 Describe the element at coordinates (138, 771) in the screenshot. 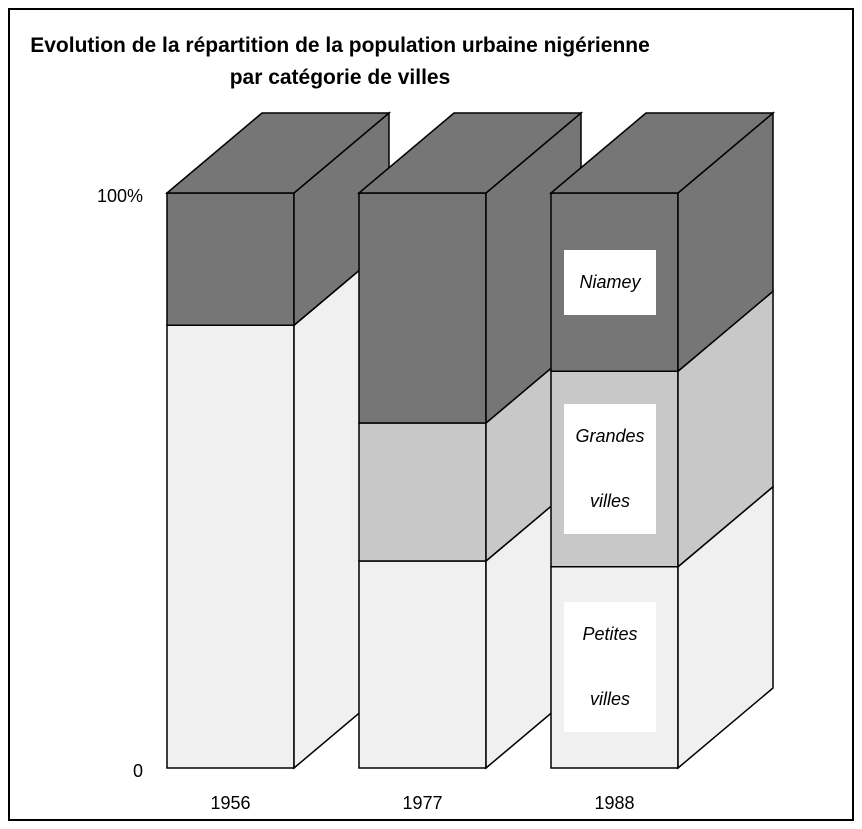

I see `y-tick-label: 0` at that location.